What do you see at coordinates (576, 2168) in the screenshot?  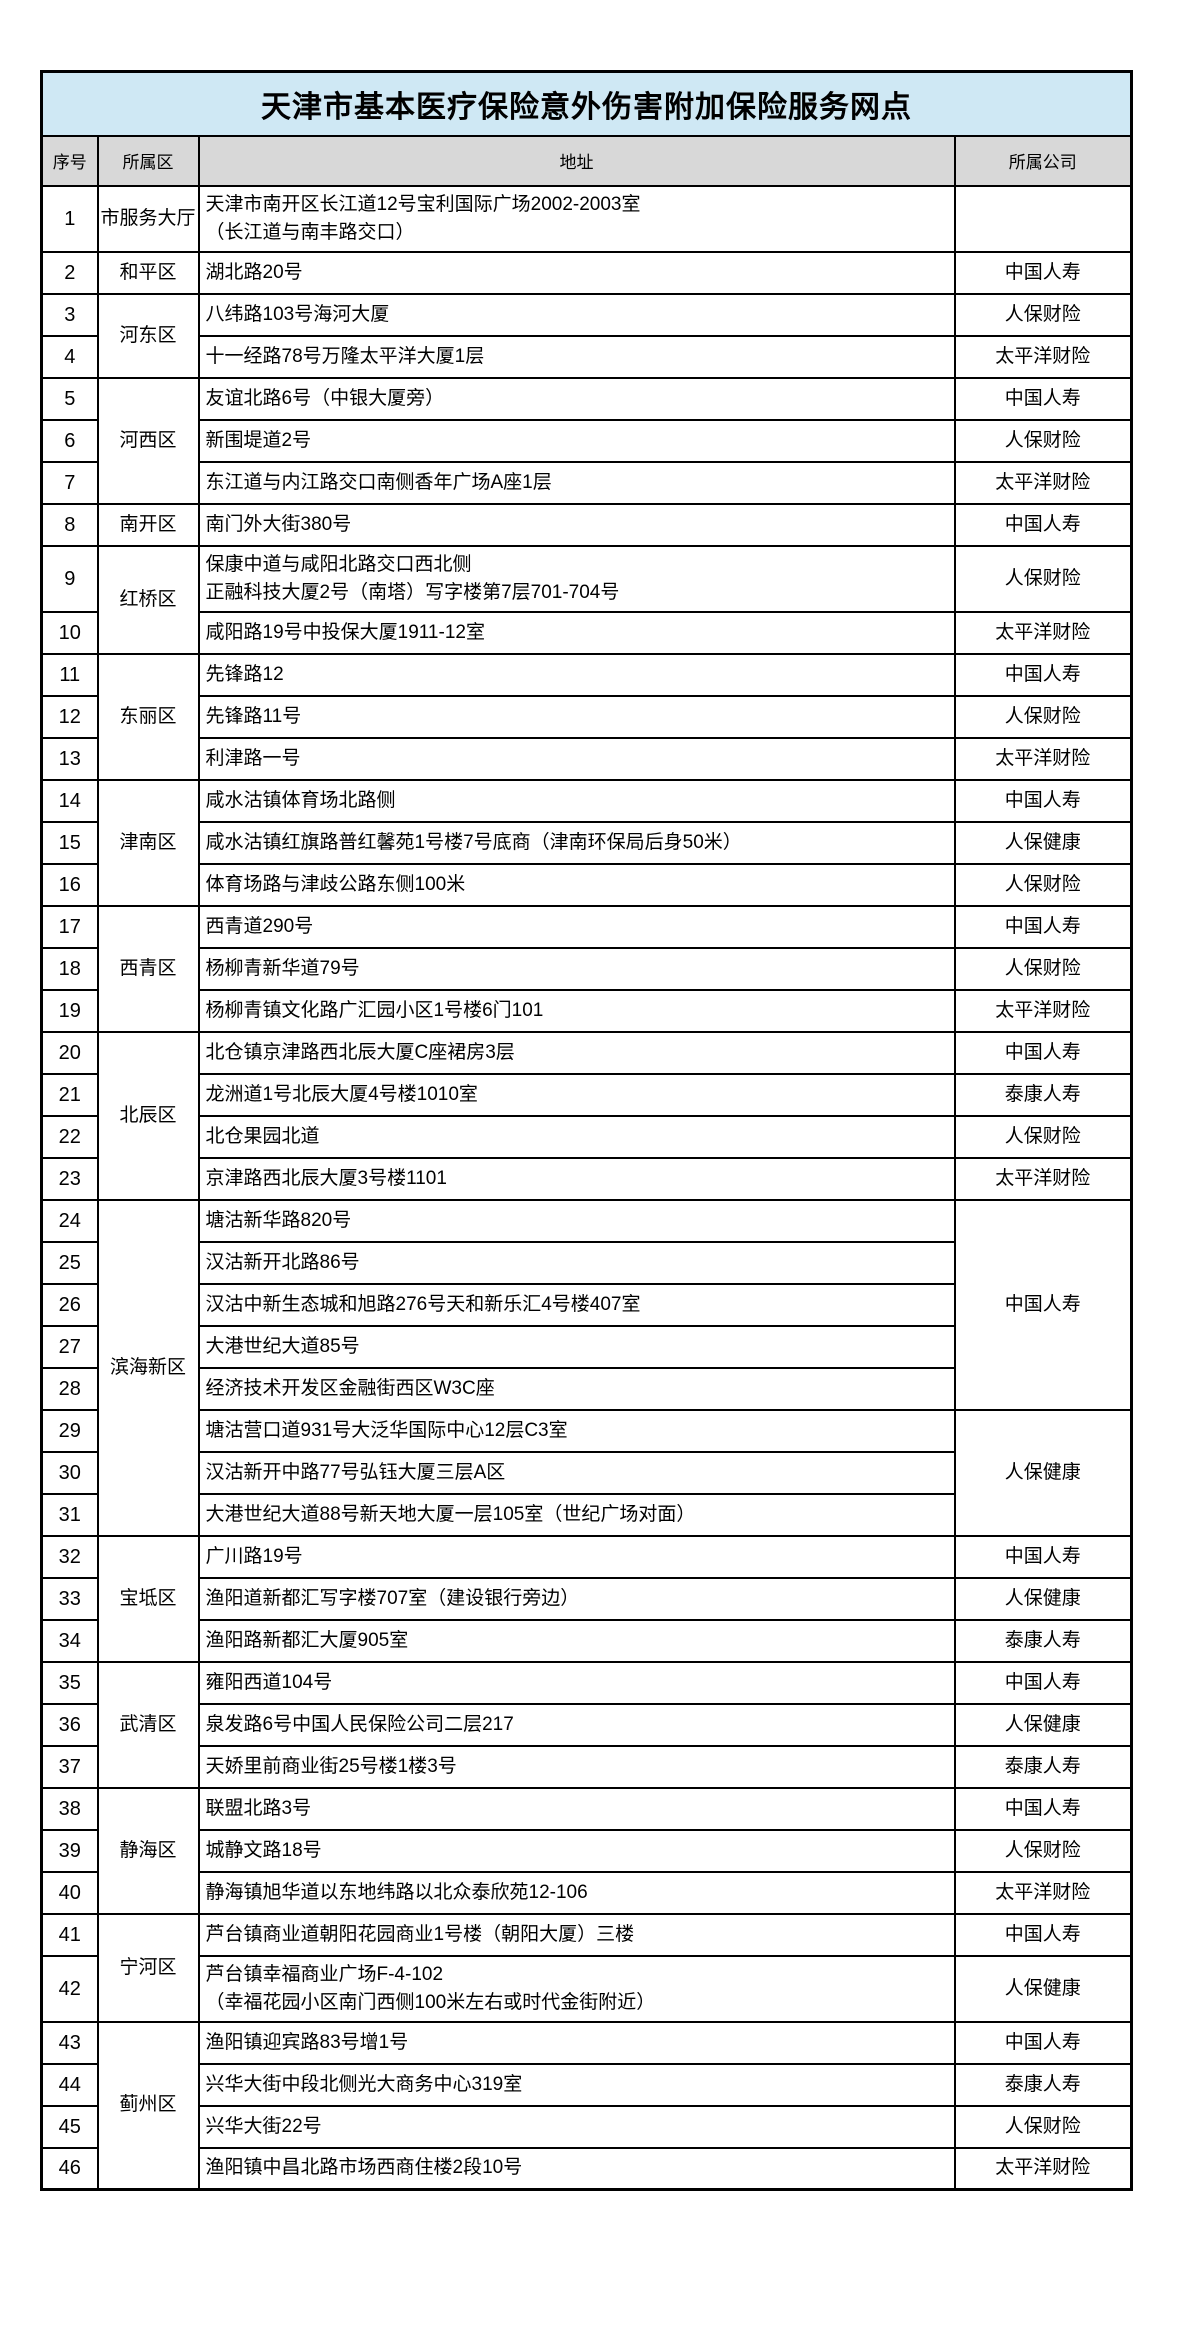 I see `address-cell: 渔阳镇中昌北路市场西商住楼2段10号` at bounding box center [576, 2168].